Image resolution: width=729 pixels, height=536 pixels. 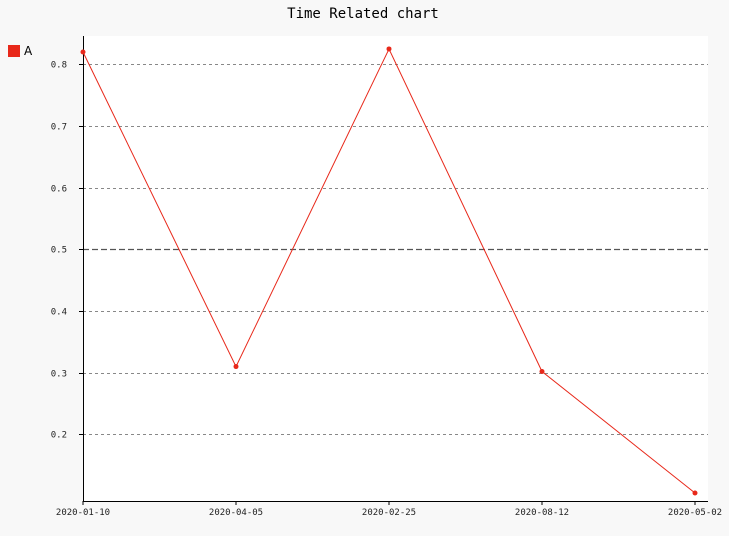 What do you see at coordinates (59, 128) in the screenshot?
I see `y-tick-label: 0.7` at bounding box center [59, 128].